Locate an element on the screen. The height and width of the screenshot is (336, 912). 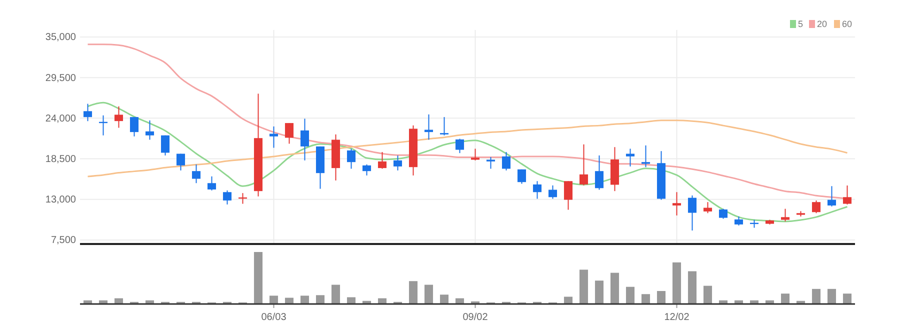
legend-label: 60 is located at coordinates (847, 24).